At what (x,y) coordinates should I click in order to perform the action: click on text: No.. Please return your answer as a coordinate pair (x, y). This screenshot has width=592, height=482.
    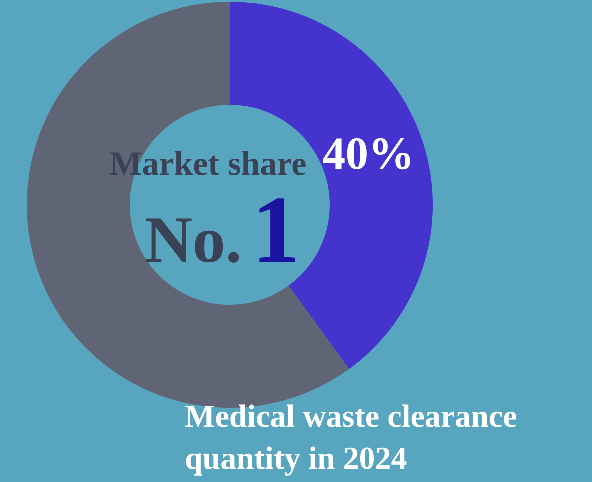
    Looking at the image, I should click on (193, 240).